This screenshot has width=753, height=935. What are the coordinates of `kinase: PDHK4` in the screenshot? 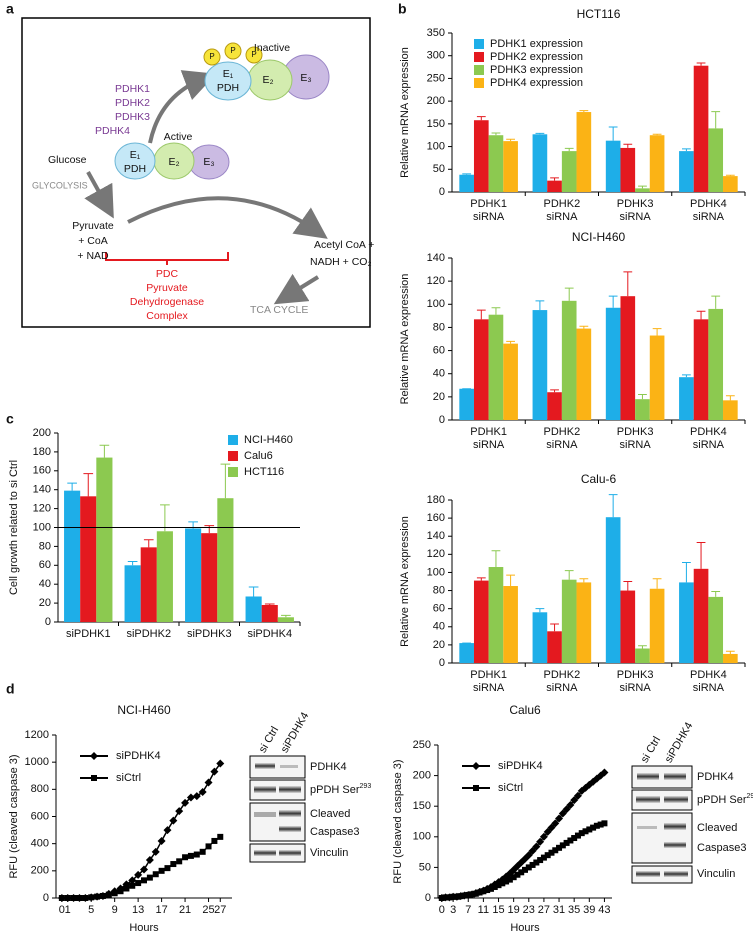 It's located at (112, 131).